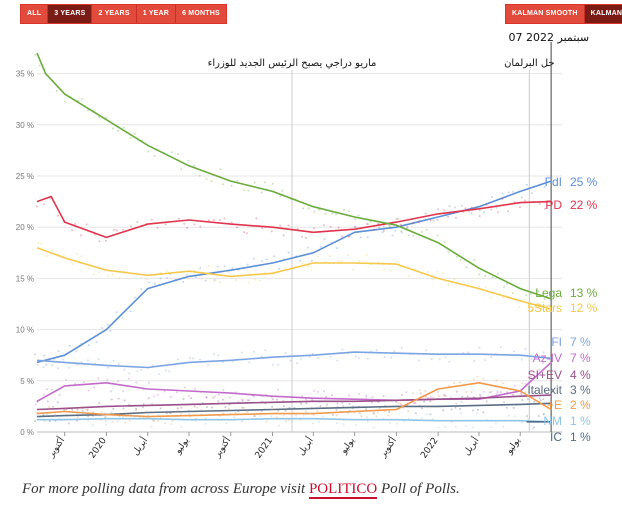  I want to click on y-tick-label: 35 %, so click(25, 74).